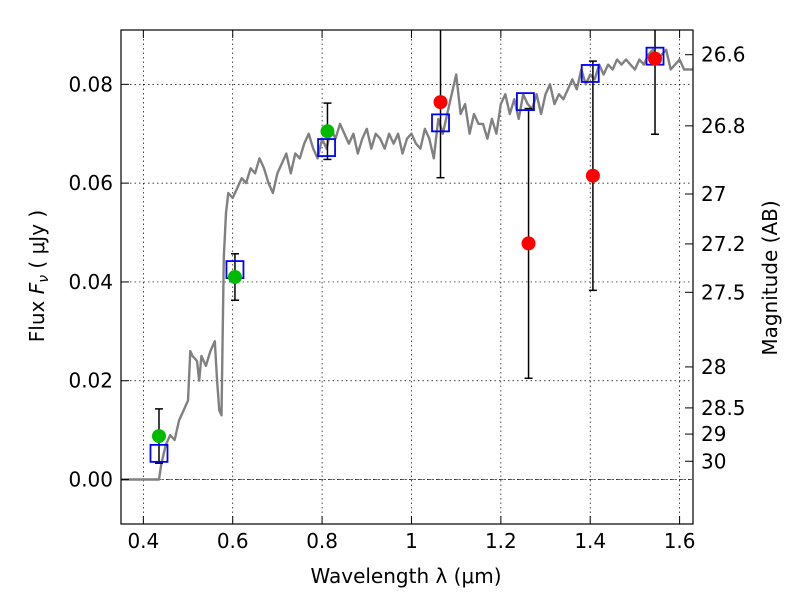 This screenshot has width=800, height=600. What do you see at coordinates (680, 541) in the screenshot?
I see `x-tick-label: 1.6` at bounding box center [680, 541].